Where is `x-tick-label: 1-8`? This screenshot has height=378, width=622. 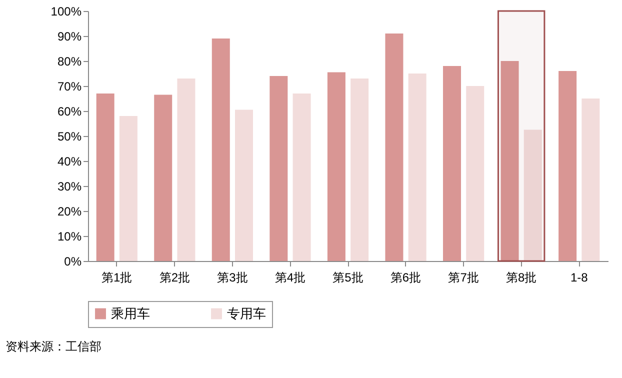 x-tick-label: 1-8 is located at coordinates (579, 277).